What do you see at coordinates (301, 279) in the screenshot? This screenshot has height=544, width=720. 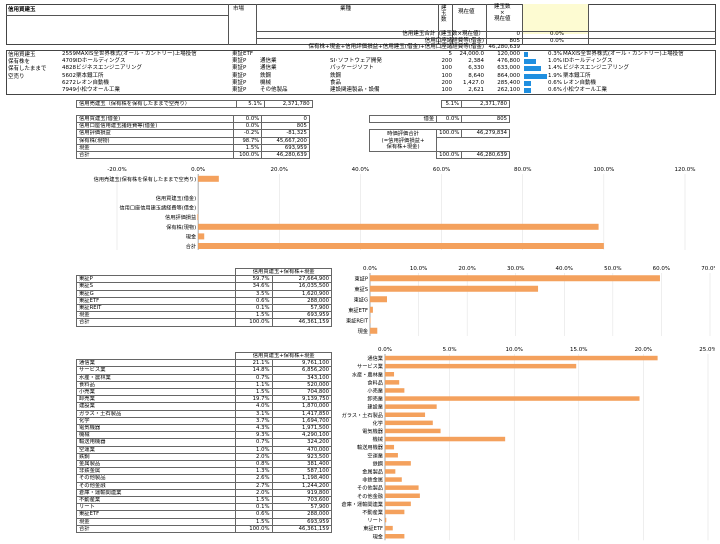 I see `table-cell-value: 27,664,900` at bounding box center [301, 279].